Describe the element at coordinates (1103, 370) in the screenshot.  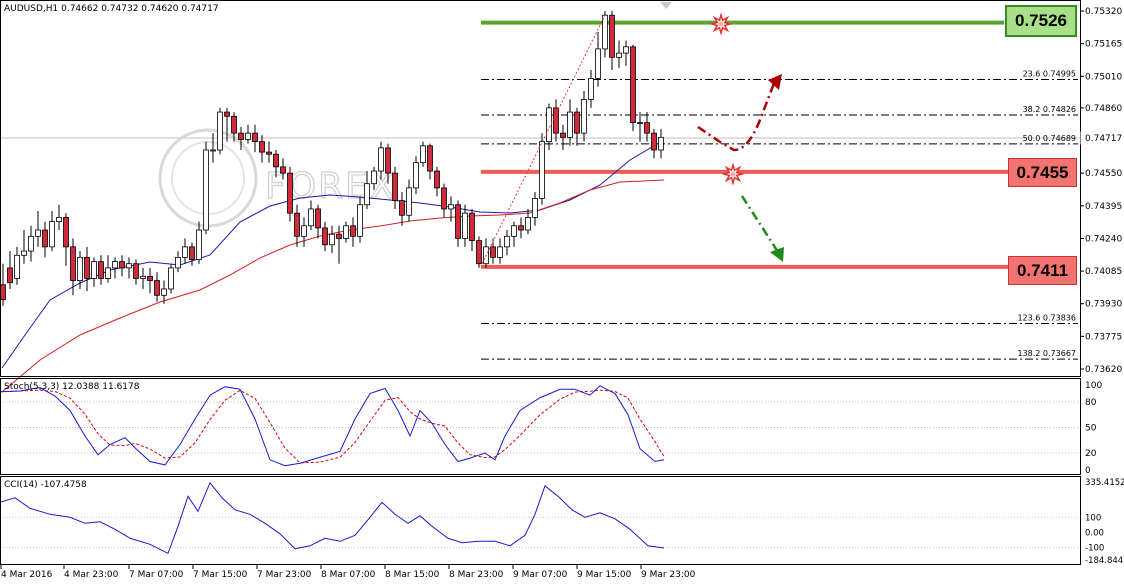
I see `price-axis-label: 0.73620` at that location.